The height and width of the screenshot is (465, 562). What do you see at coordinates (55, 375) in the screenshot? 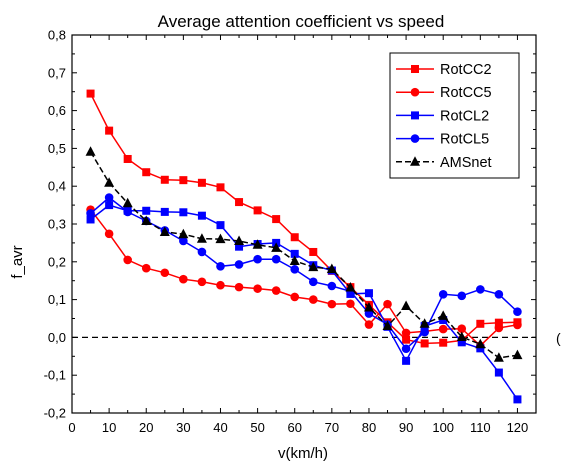
I see `y-tick-label: -0,1` at bounding box center [55, 375].